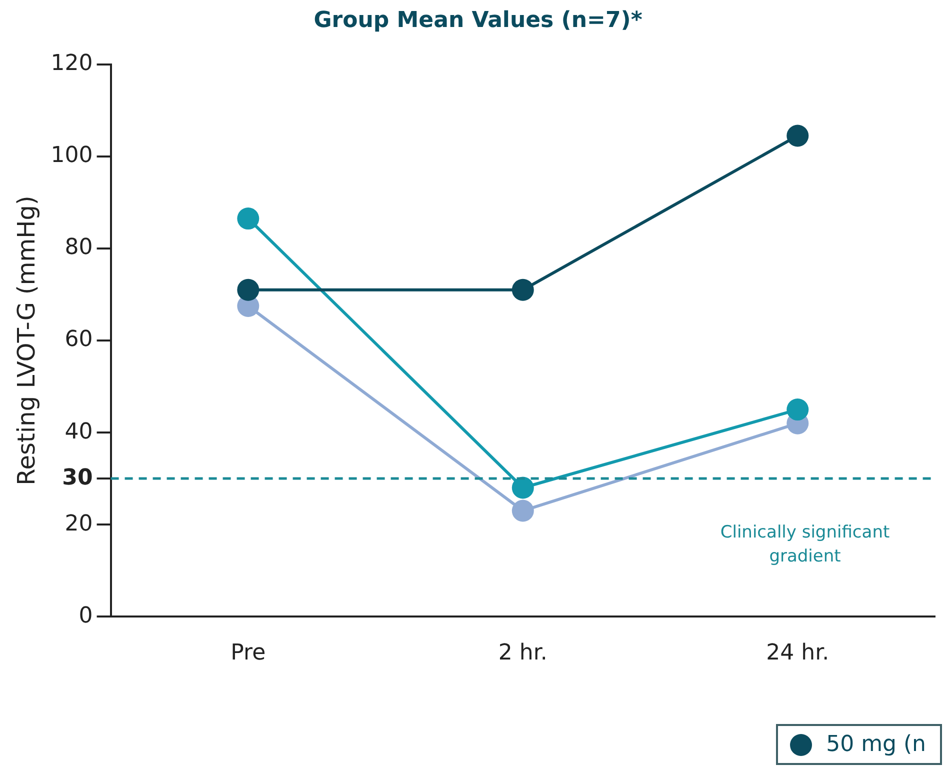 This screenshot has height=769, width=946. I want to click on x-tick-label: 24 hr., so click(798, 653).